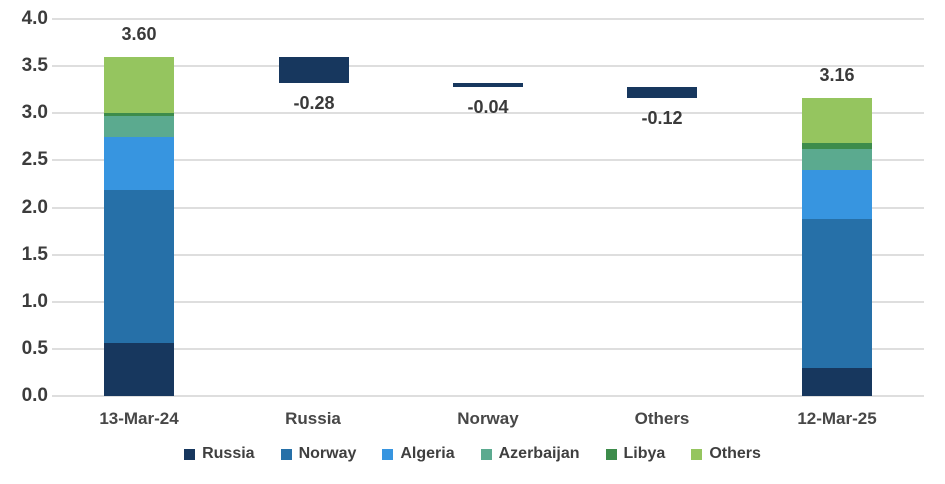 The width and height of the screenshot is (945, 484). I want to click on legend-label: Russia, so click(228, 453).